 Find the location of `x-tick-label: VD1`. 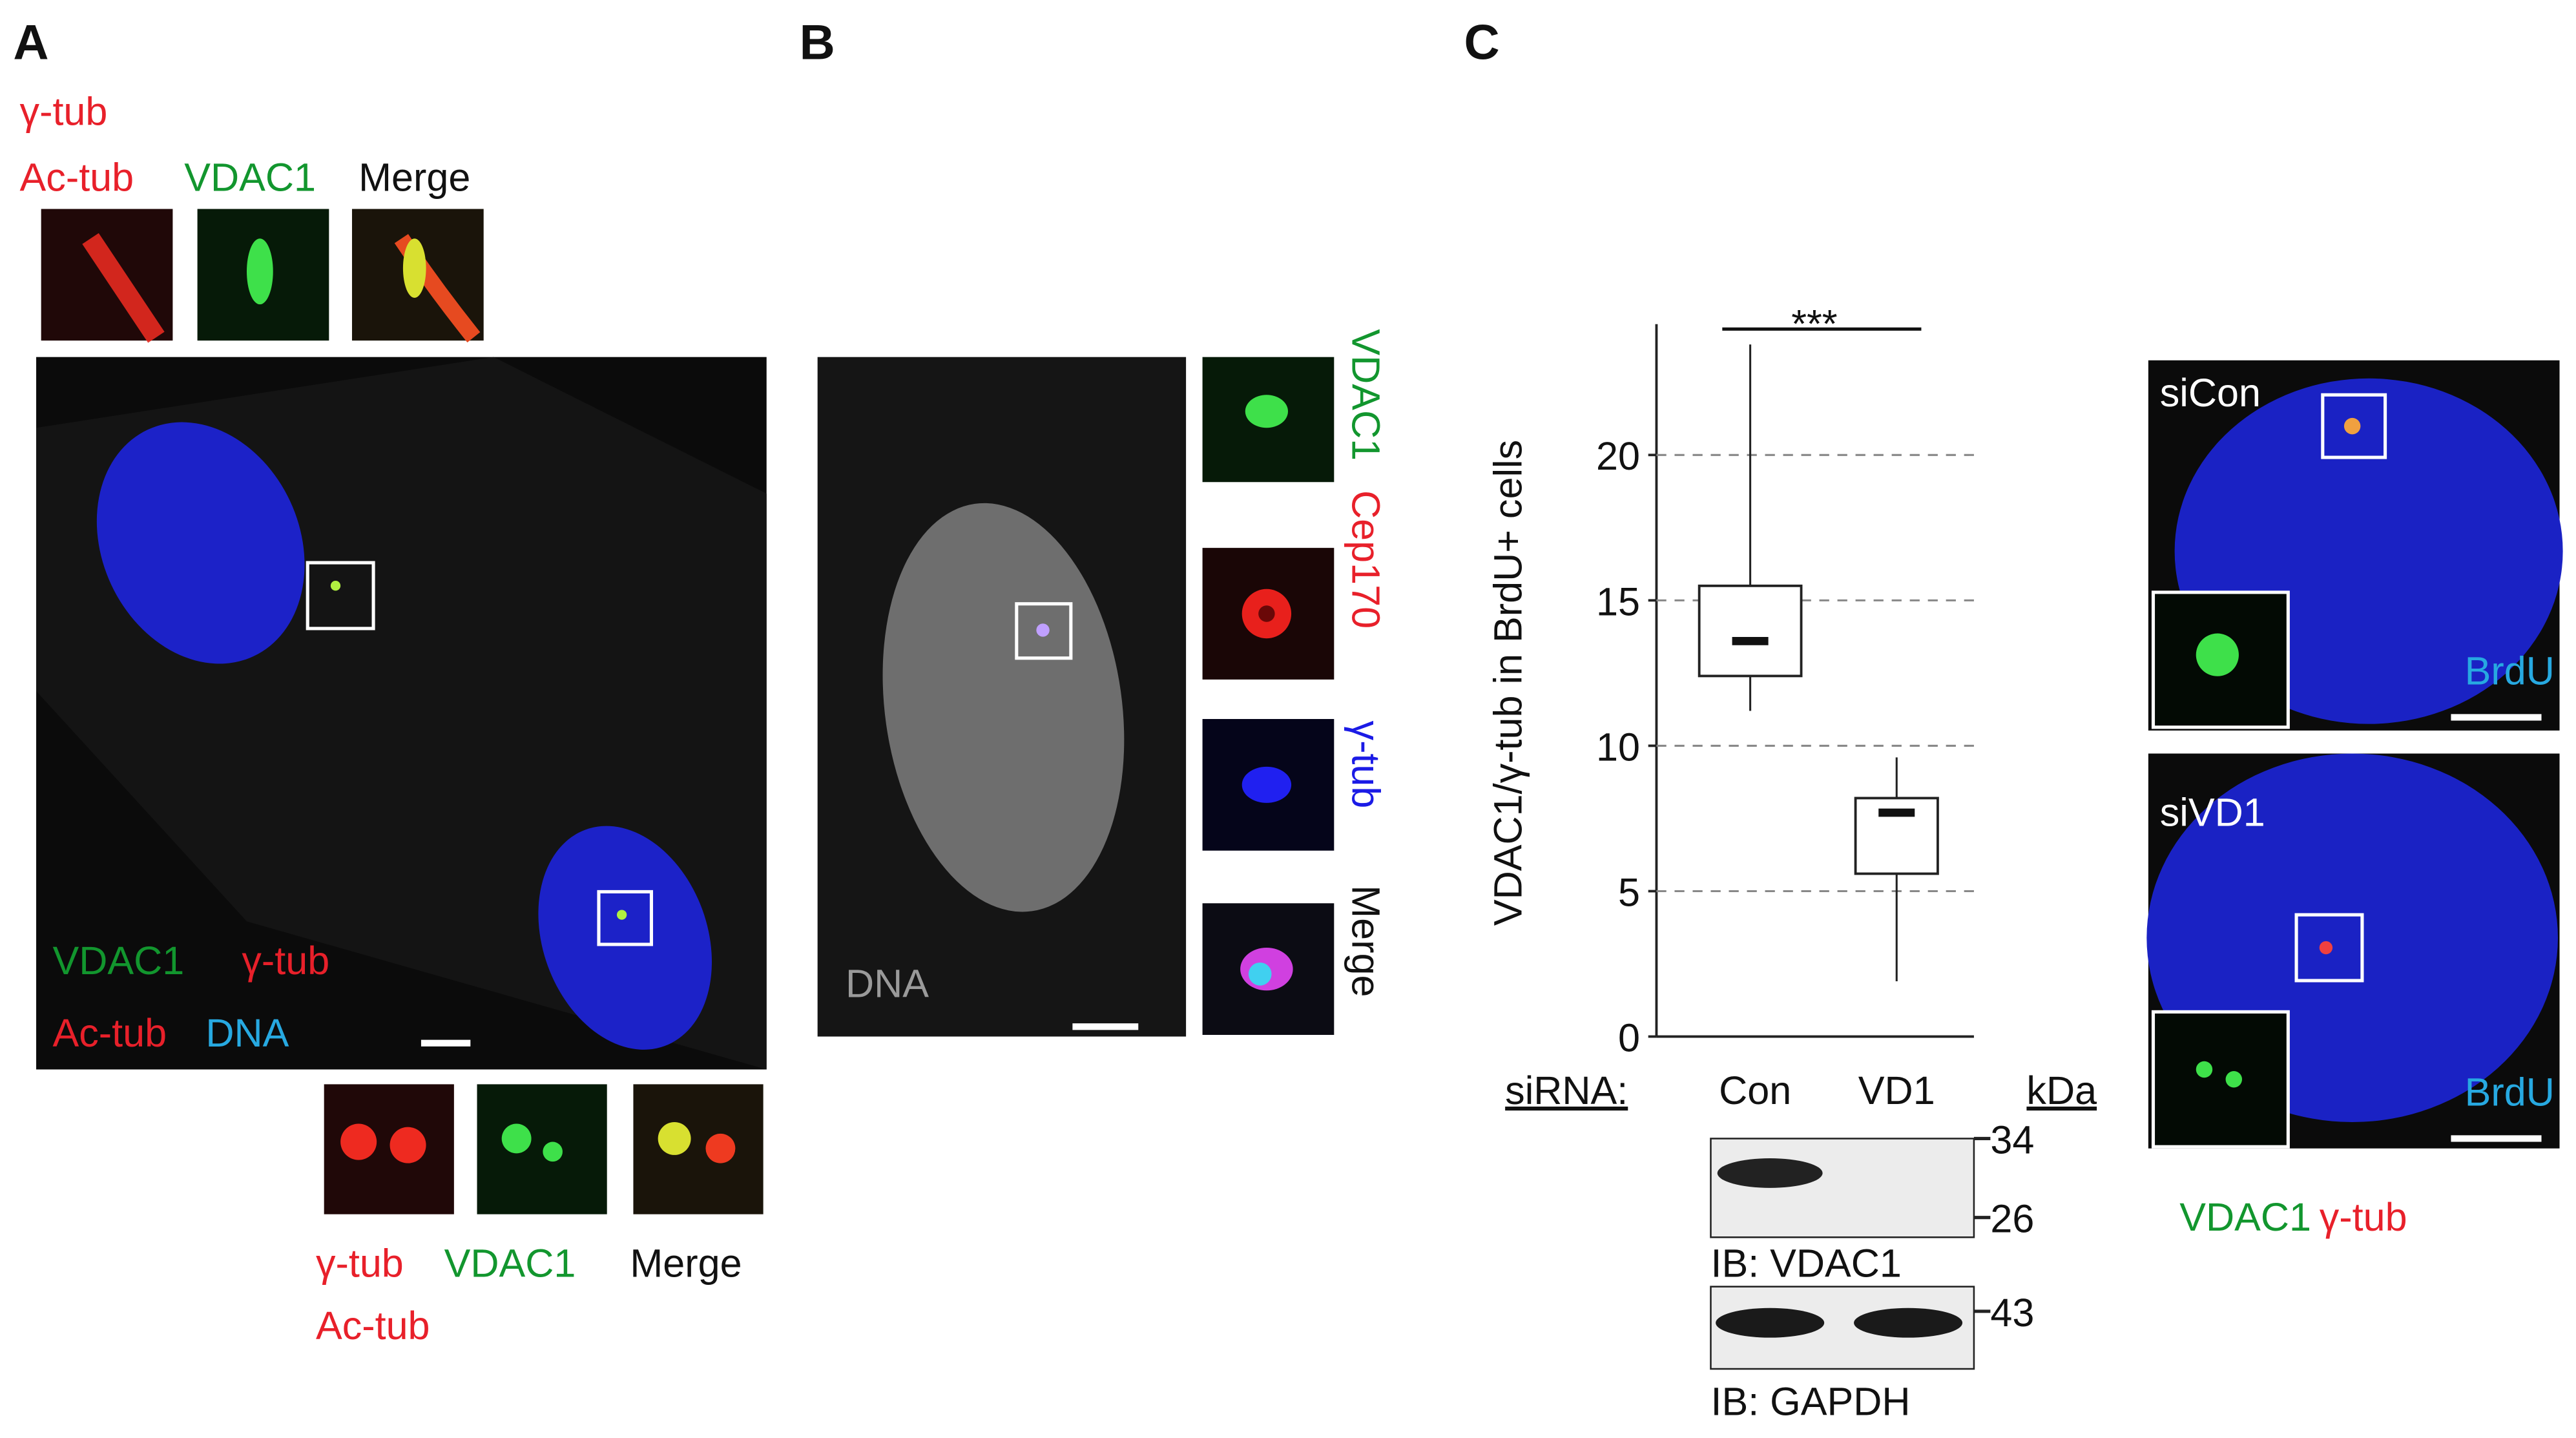

x-tick-label: VD1 is located at coordinates (1896, 1090).